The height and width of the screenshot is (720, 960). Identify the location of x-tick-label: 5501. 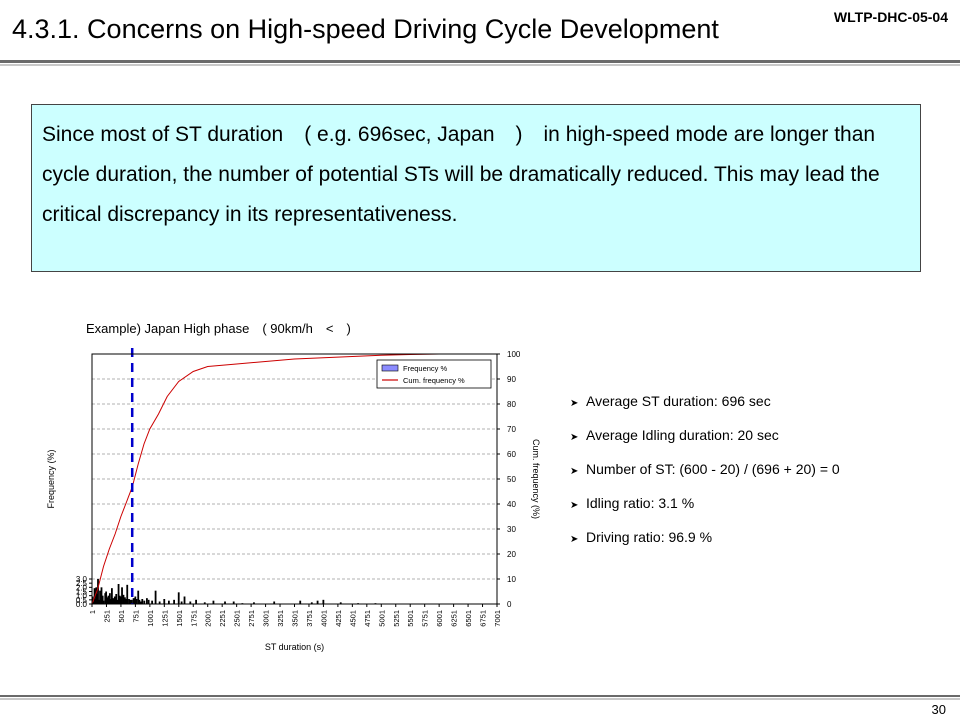
(410, 618).